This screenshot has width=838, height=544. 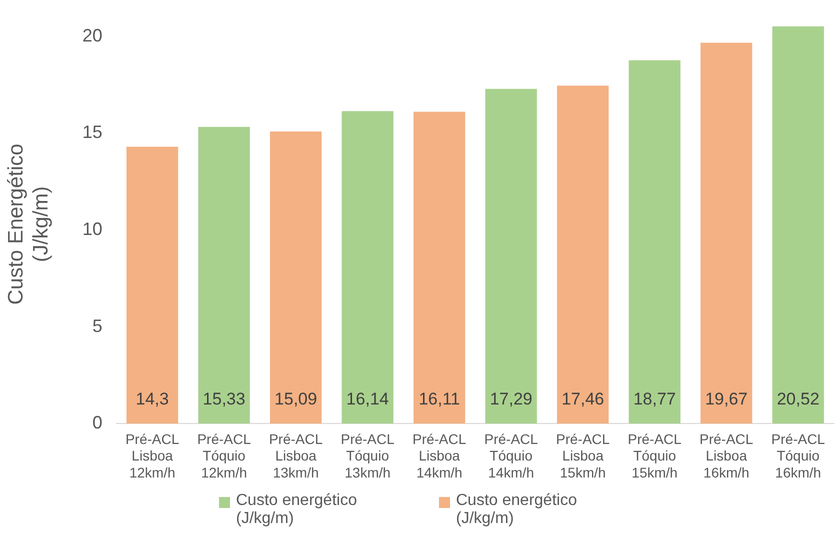 I want to click on x-tick-label: Pré-ACL Lisboa 14km/h, so click(x=439, y=455).